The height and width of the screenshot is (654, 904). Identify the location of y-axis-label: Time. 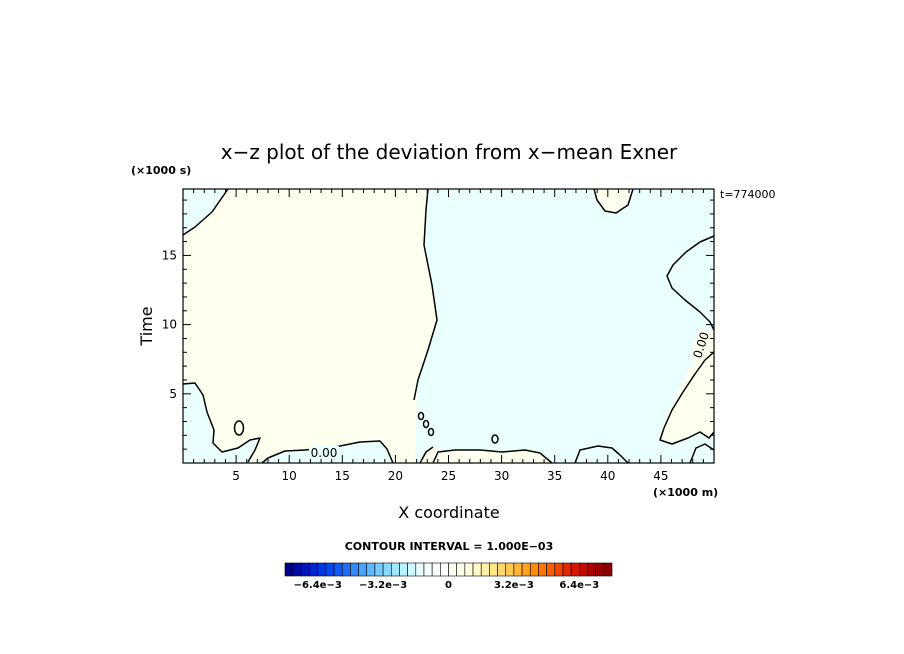
(146, 326).